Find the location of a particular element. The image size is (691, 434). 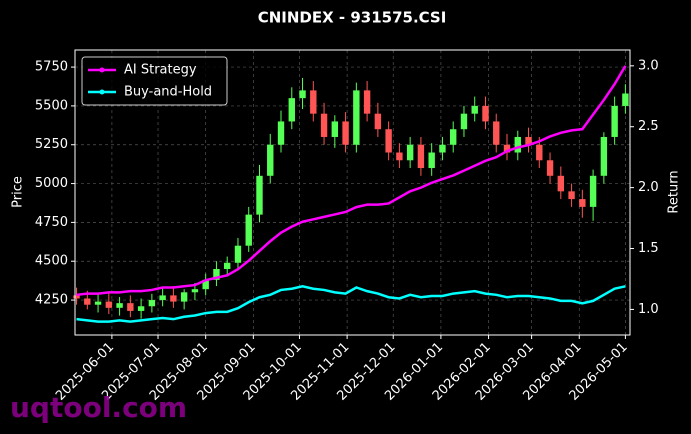

y2-tick-label: 1.0 is located at coordinates (648, 309).